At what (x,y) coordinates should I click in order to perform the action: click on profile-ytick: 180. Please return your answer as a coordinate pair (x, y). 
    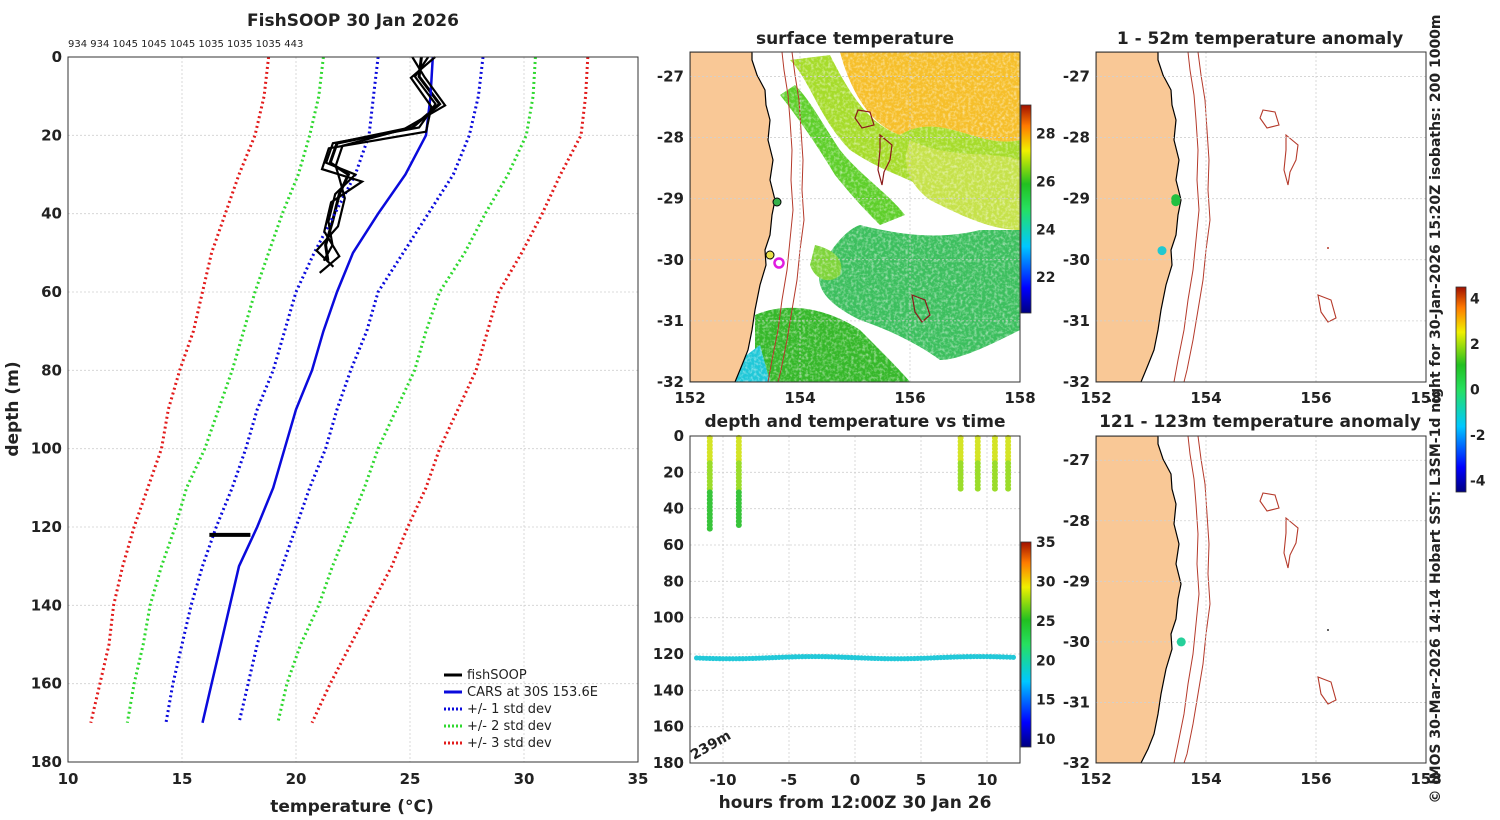
    Looking at the image, I should click on (46, 762).